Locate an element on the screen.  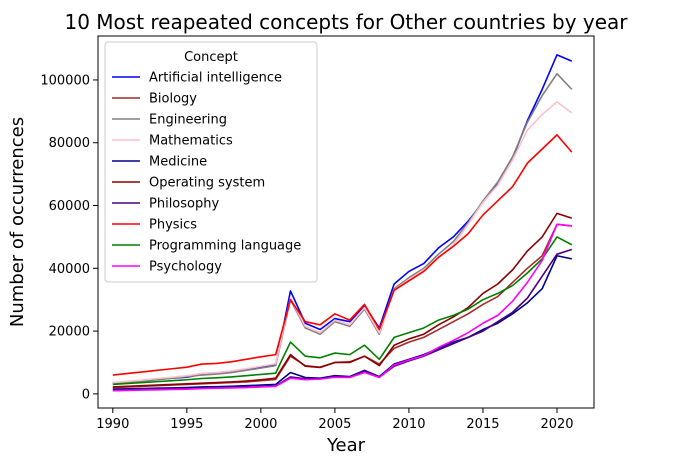
y-tick-label: 40000 is located at coordinates (69, 269).